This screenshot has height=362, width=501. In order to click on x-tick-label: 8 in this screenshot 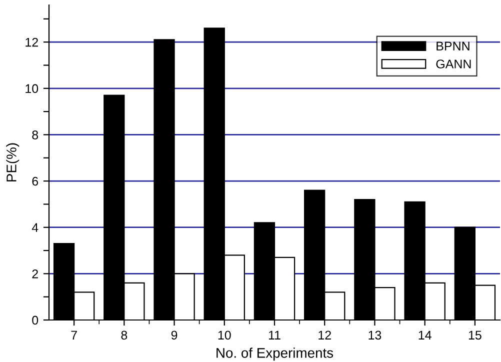, I will do `click(124, 335)`.